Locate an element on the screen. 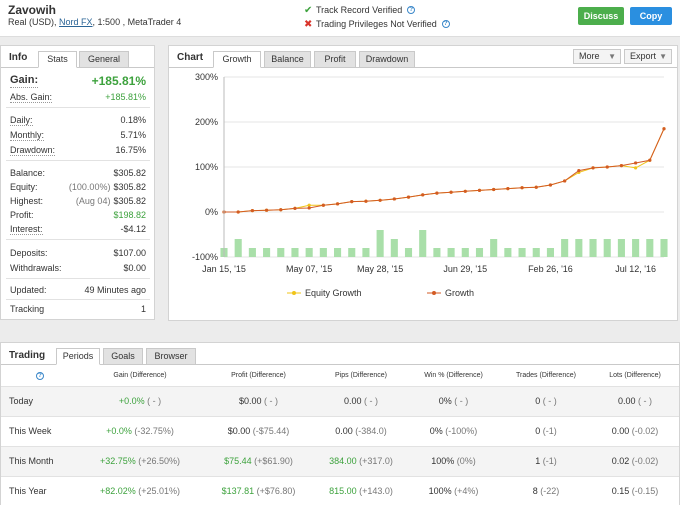 The width and height of the screenshot is (680, 505). table-cell: $0.00 (-$75.44) is located at coordinates (258, 431).